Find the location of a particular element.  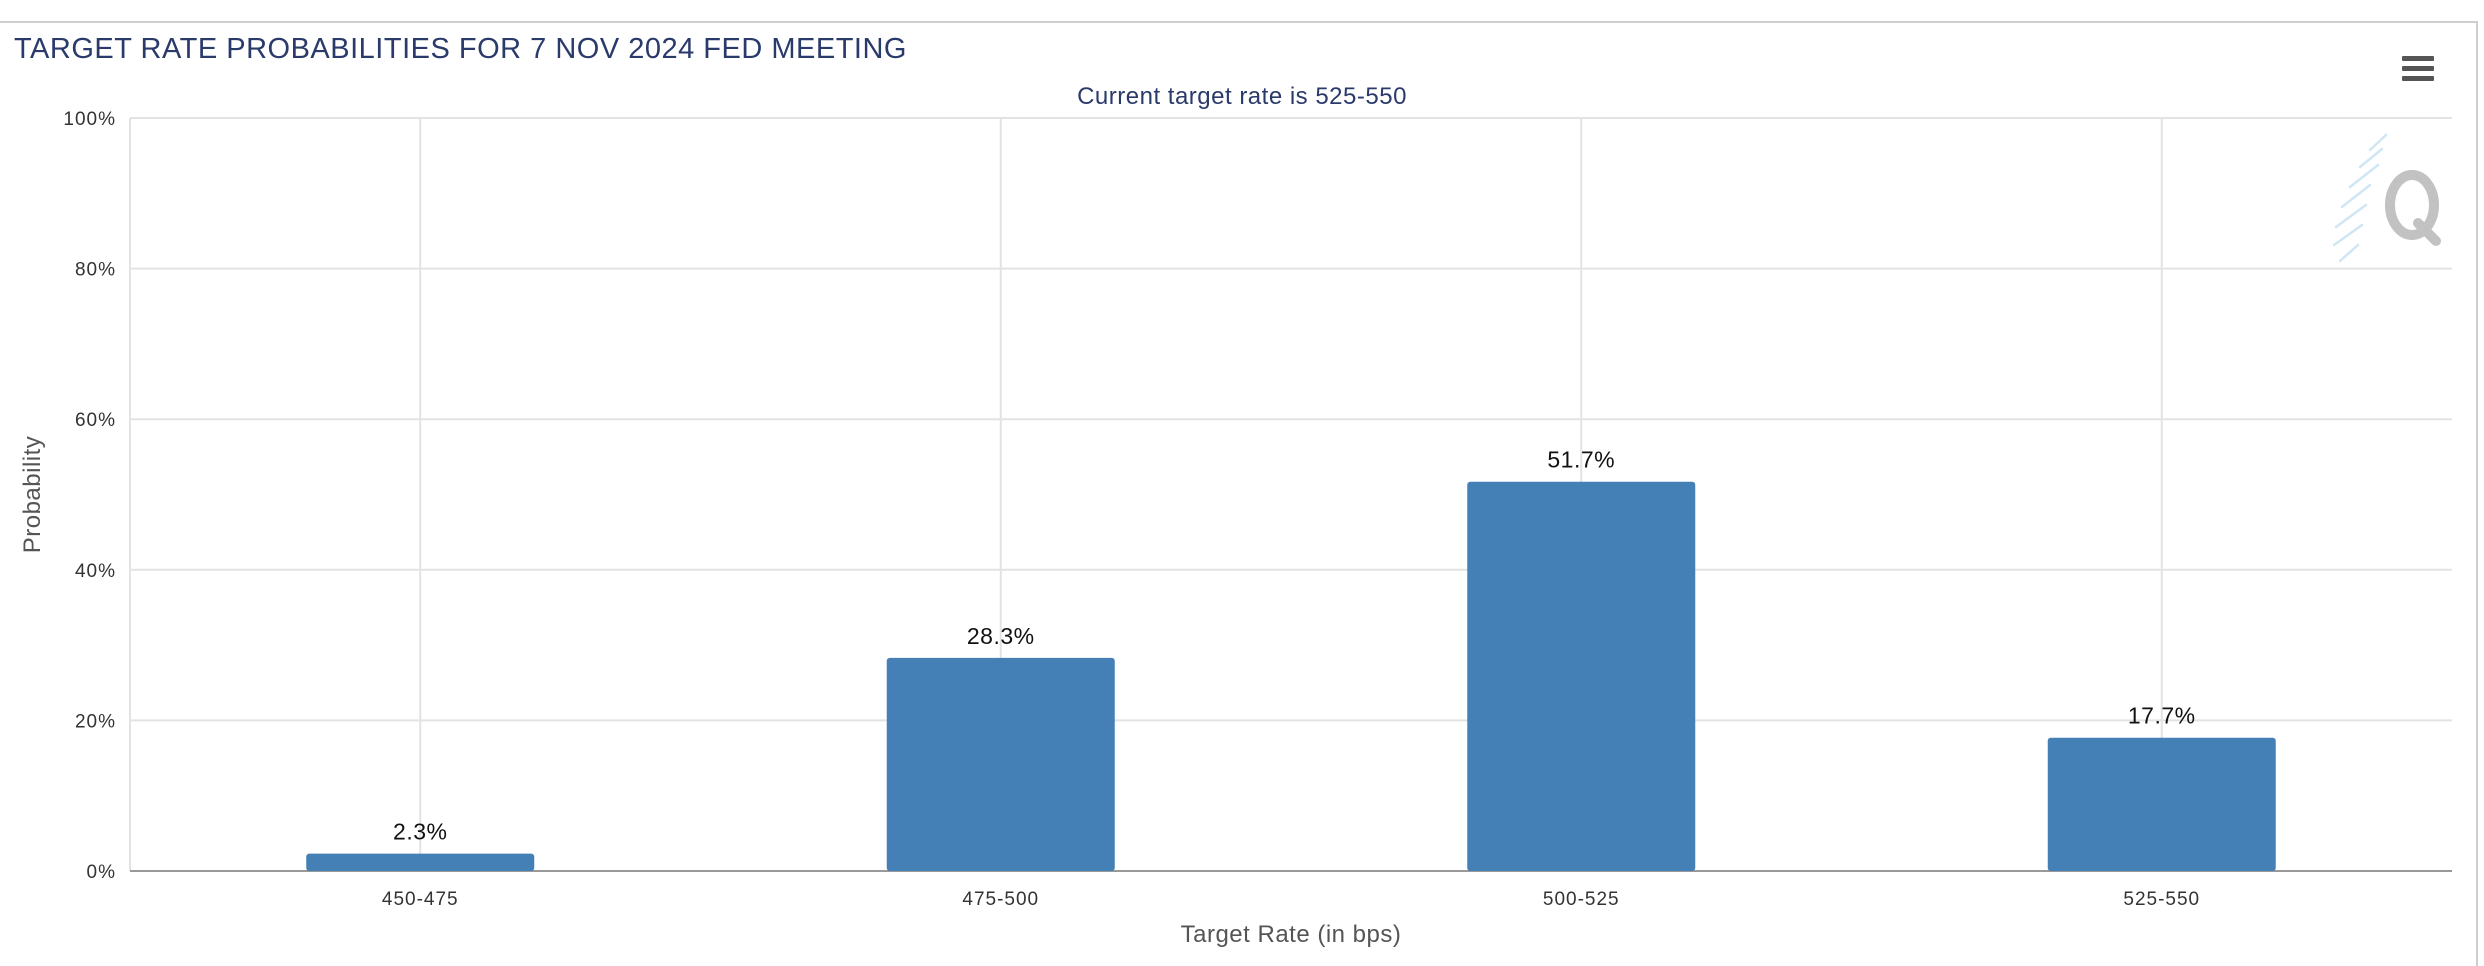

bar-data-label: 28.3% is located at coordinates (1001, 636).